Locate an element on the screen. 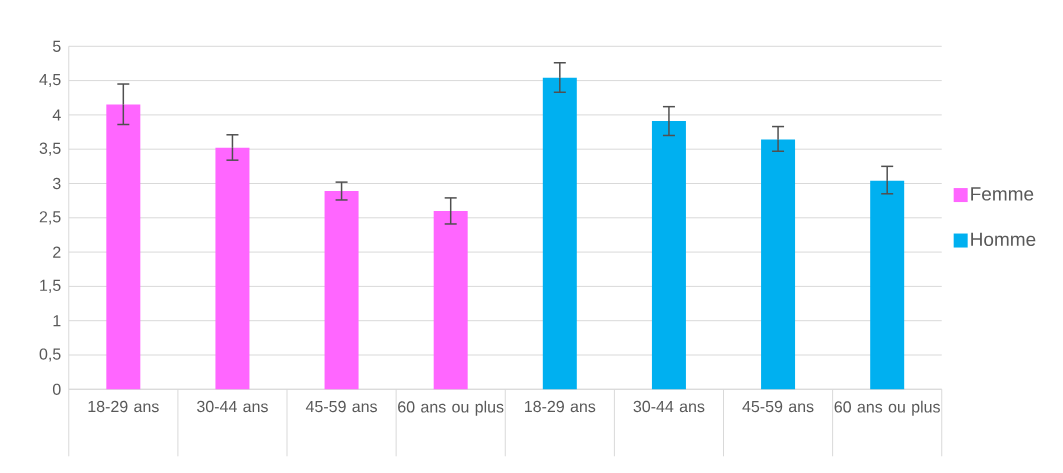  y-tick-label: 2,5 is located at coordinates (50, 218).